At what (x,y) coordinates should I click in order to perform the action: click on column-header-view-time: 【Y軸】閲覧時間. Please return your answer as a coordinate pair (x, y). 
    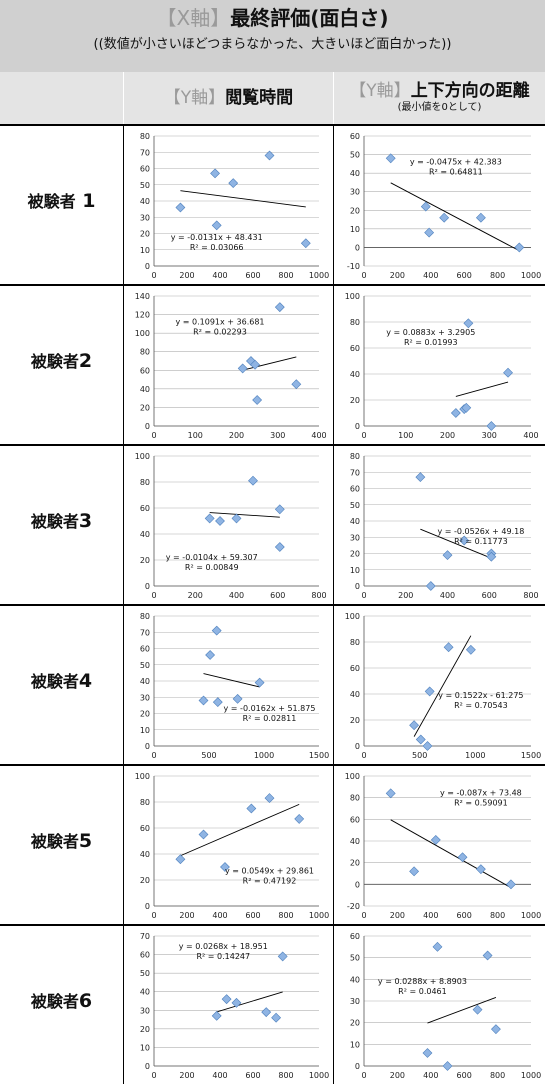
    Looking at the image, I should click on (228, 98).